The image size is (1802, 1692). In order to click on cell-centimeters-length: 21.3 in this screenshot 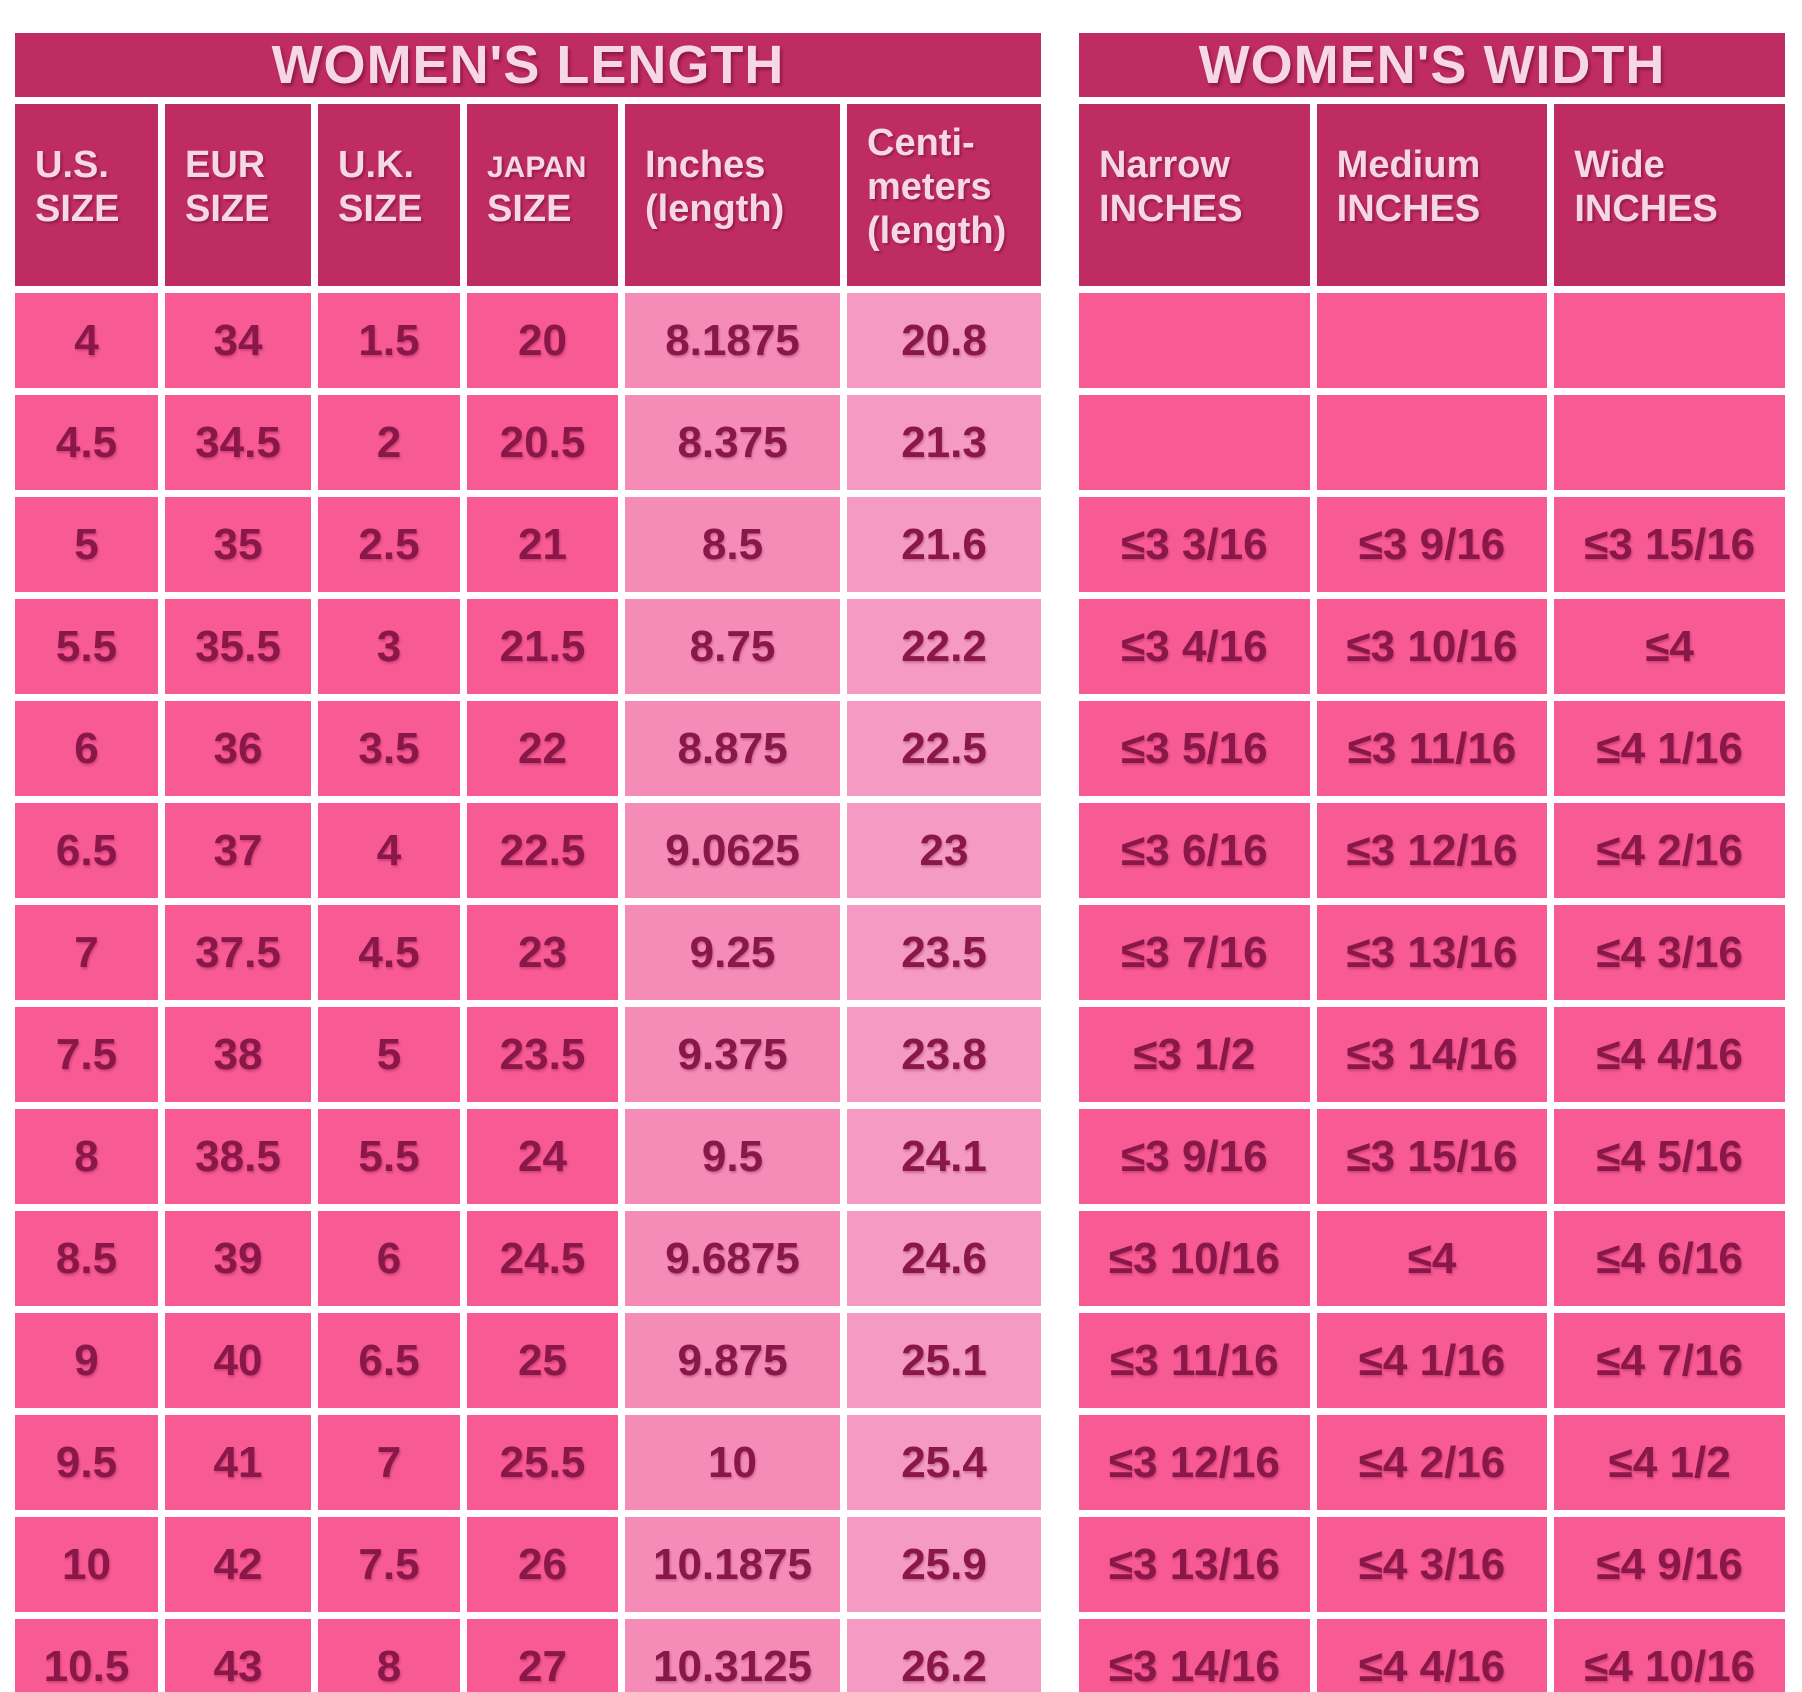, I will do `click(944, 442)`.